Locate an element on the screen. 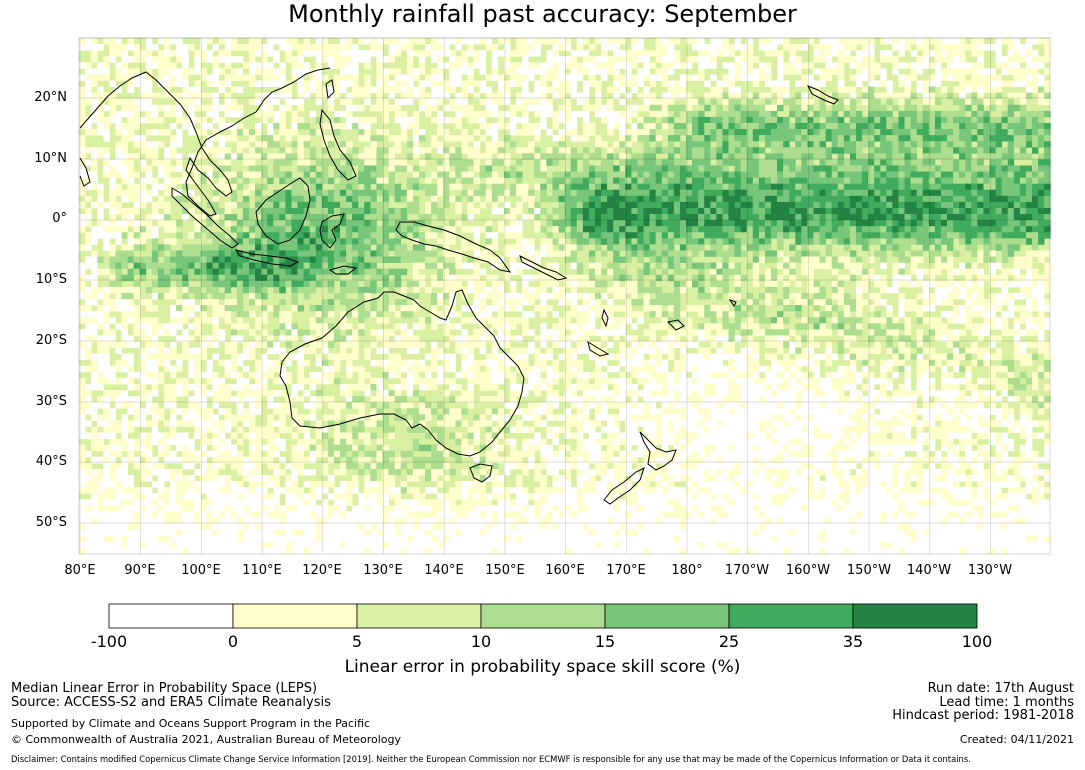  sumatra-coastline is located at coordinates (205, 218).